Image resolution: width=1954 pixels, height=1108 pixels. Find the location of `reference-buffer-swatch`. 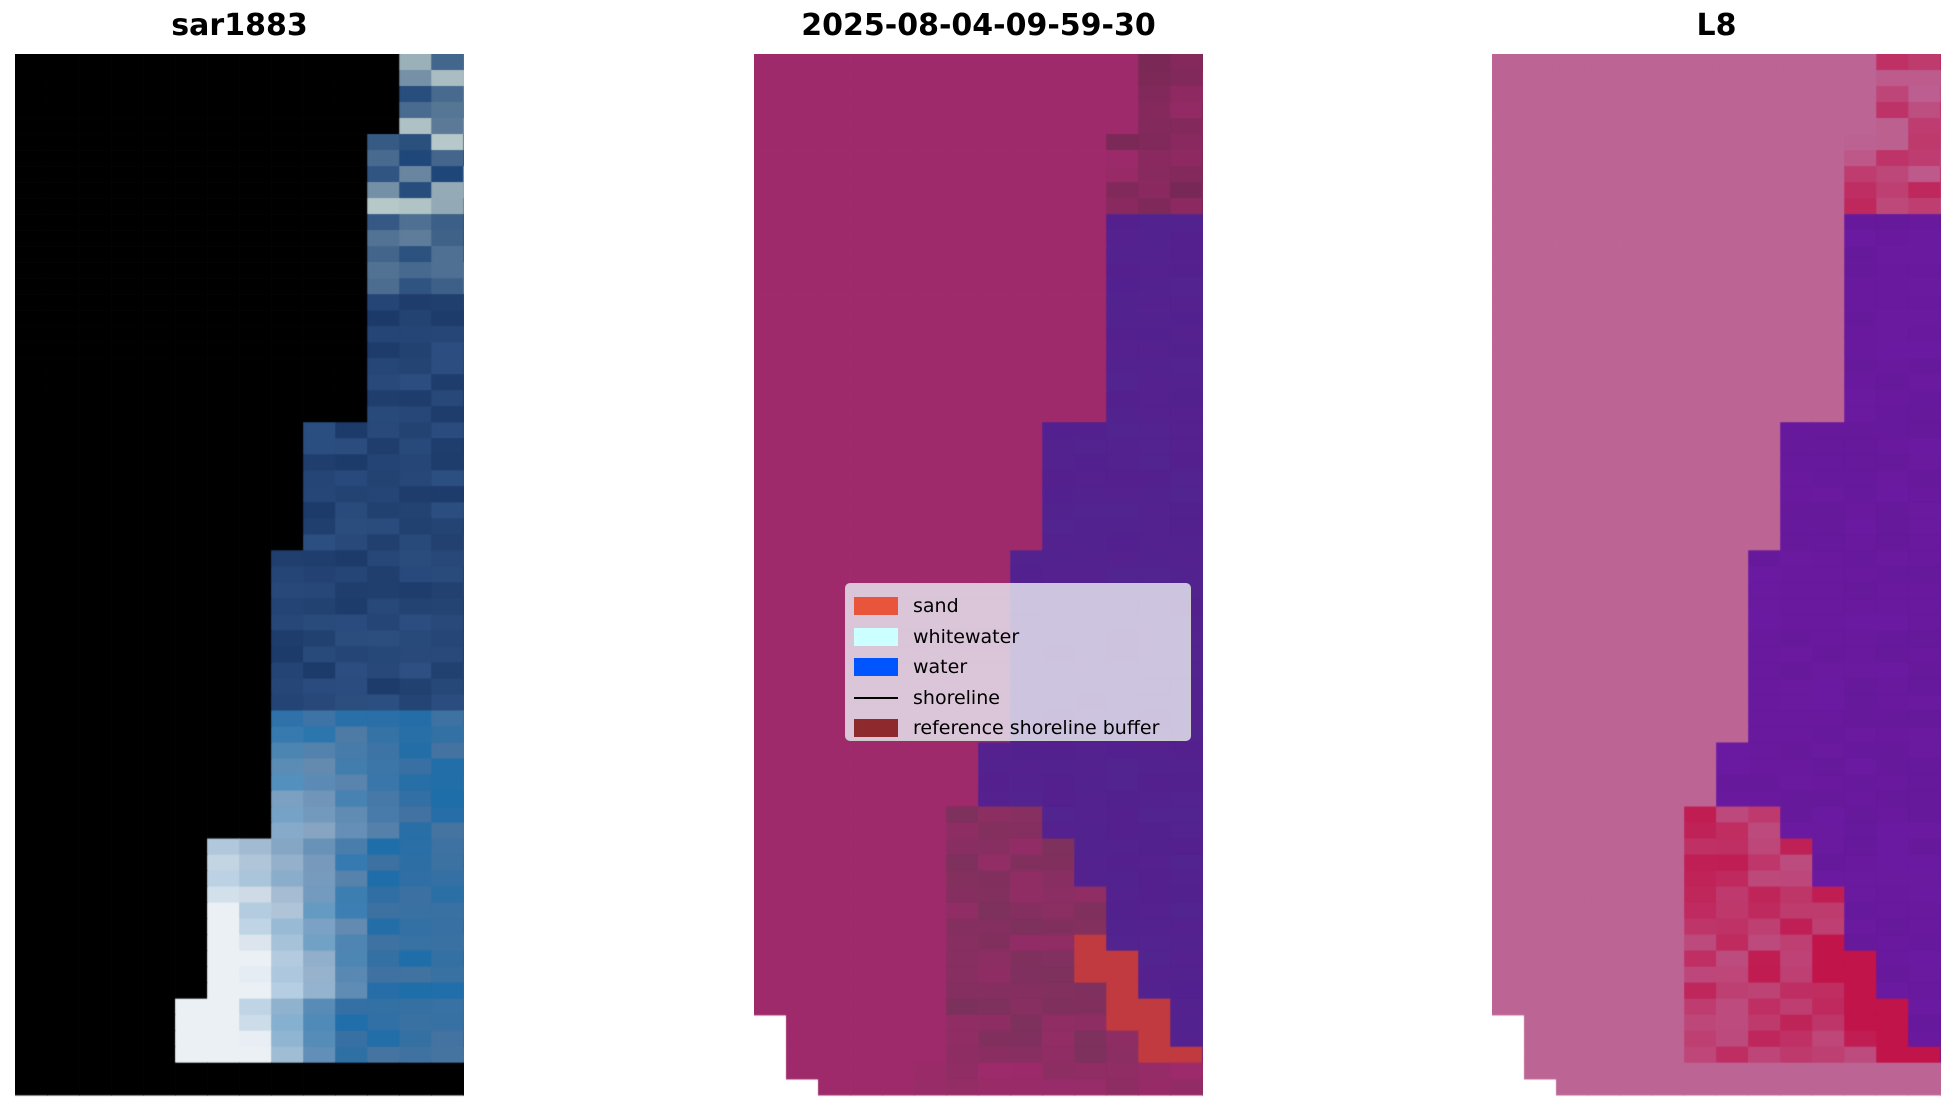

reference-buffer-swatch is located at coordinates (876, 728).